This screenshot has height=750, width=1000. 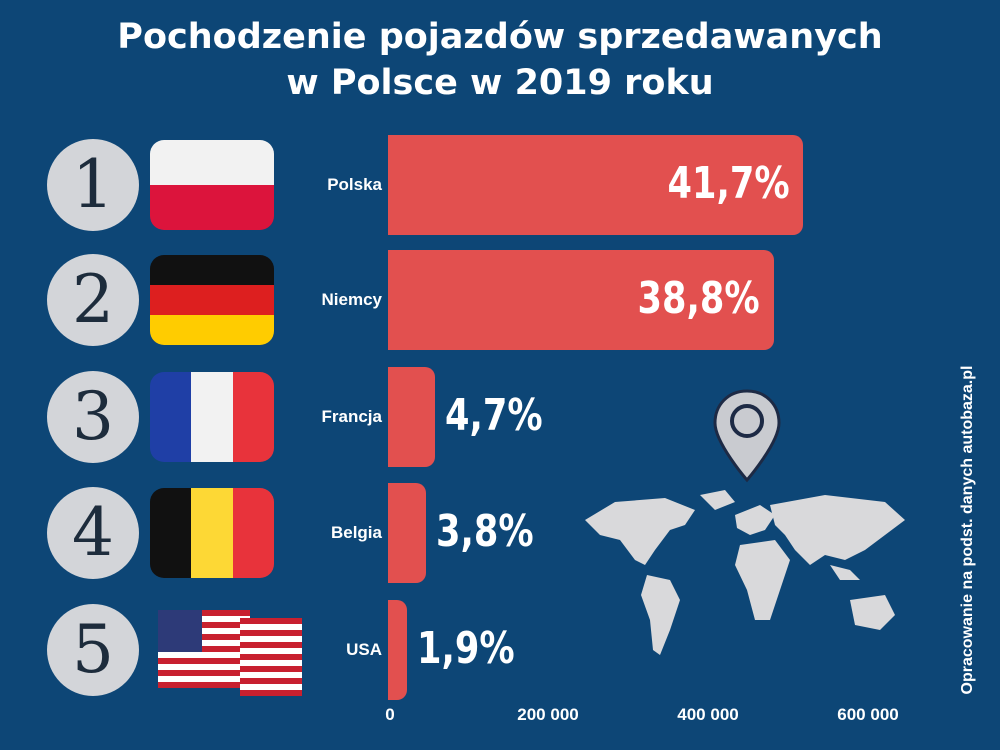 What do you see at coordinates (494, 415) in the screenshot?
I see `data-label: 4,7%` at bounding box center [494, 415].